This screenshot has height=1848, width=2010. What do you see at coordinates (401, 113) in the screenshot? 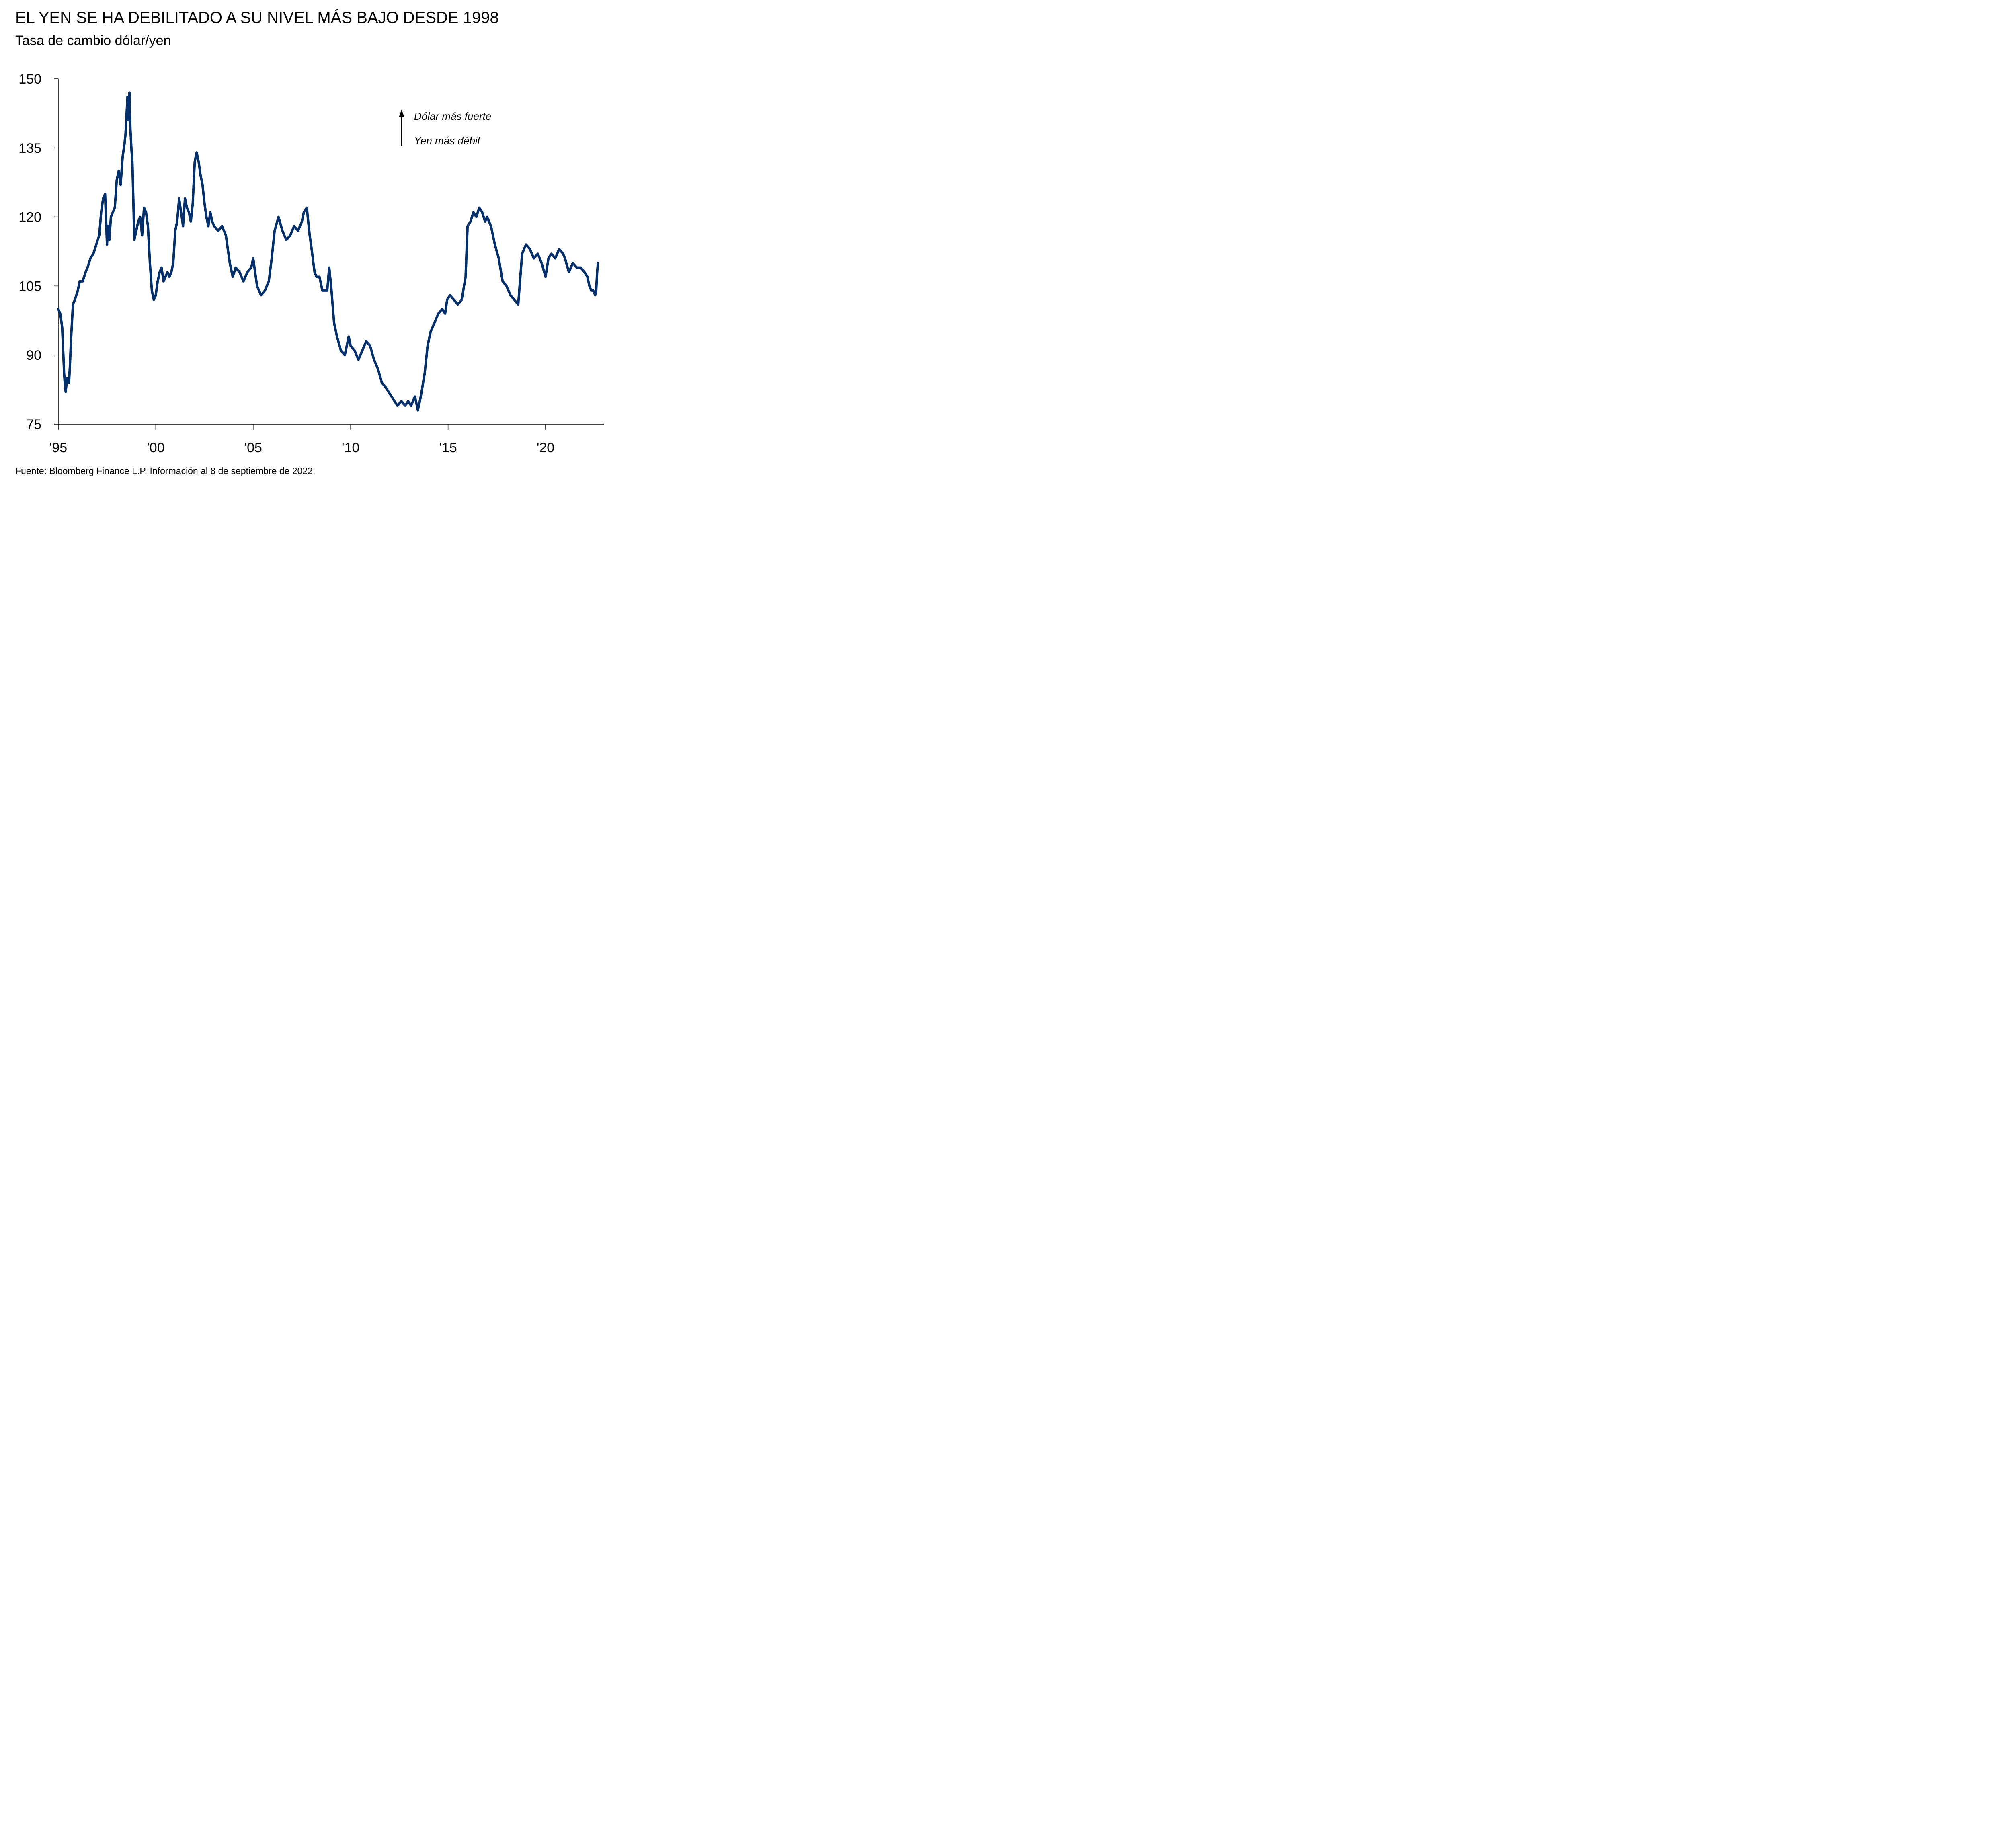
I see `arrow-up-icon` at bounding box center [401, 113].